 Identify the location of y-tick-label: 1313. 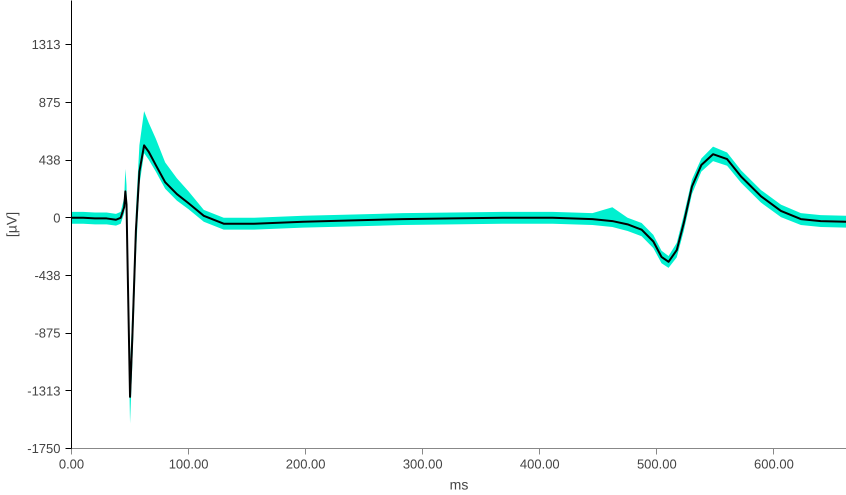
(46, 44).